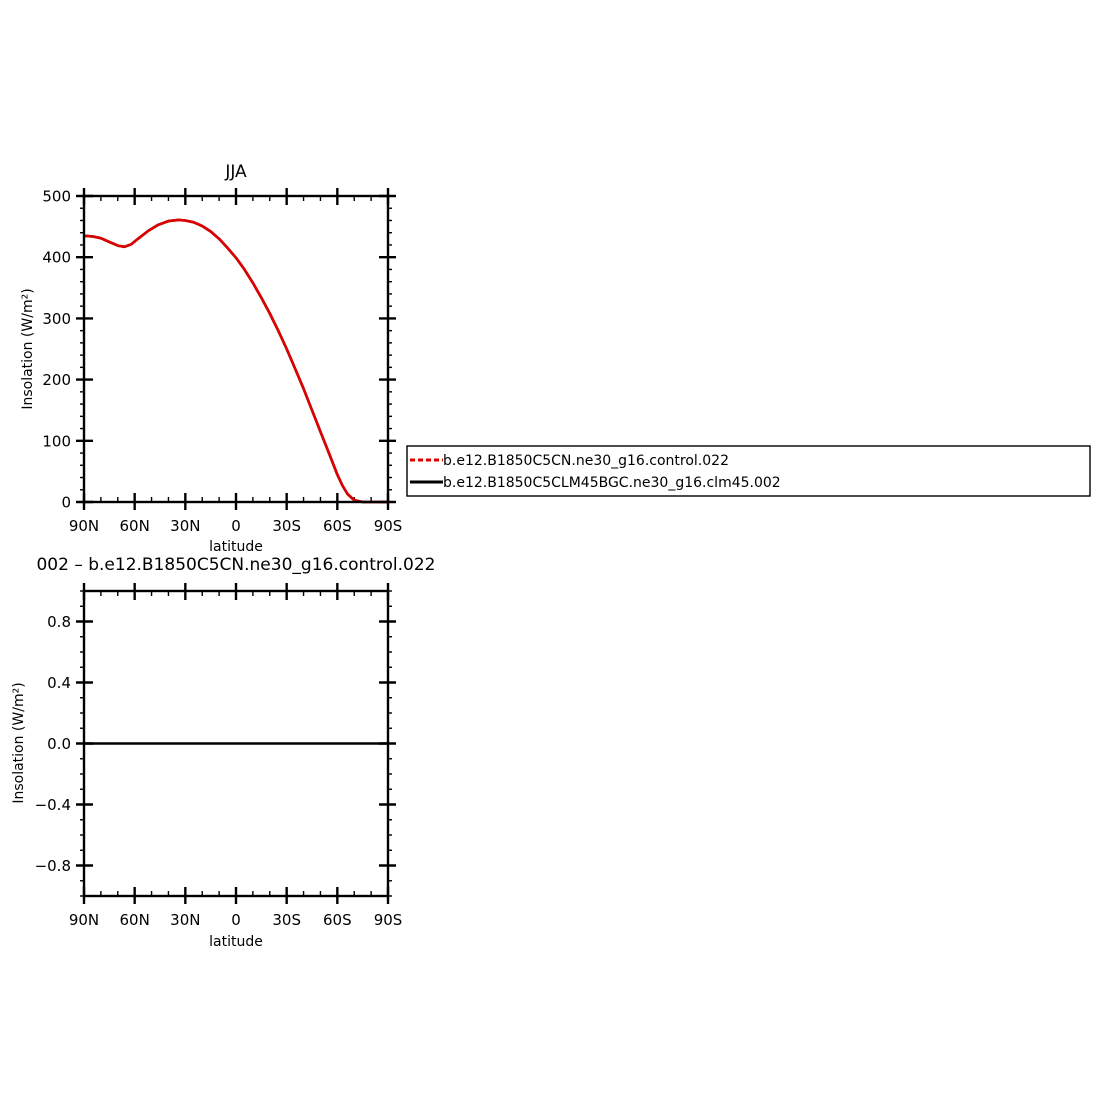  I want to click on bottom-x-tick-labels: 90N 60N 30N 0 30S 60S 90S, so click(235, 920).